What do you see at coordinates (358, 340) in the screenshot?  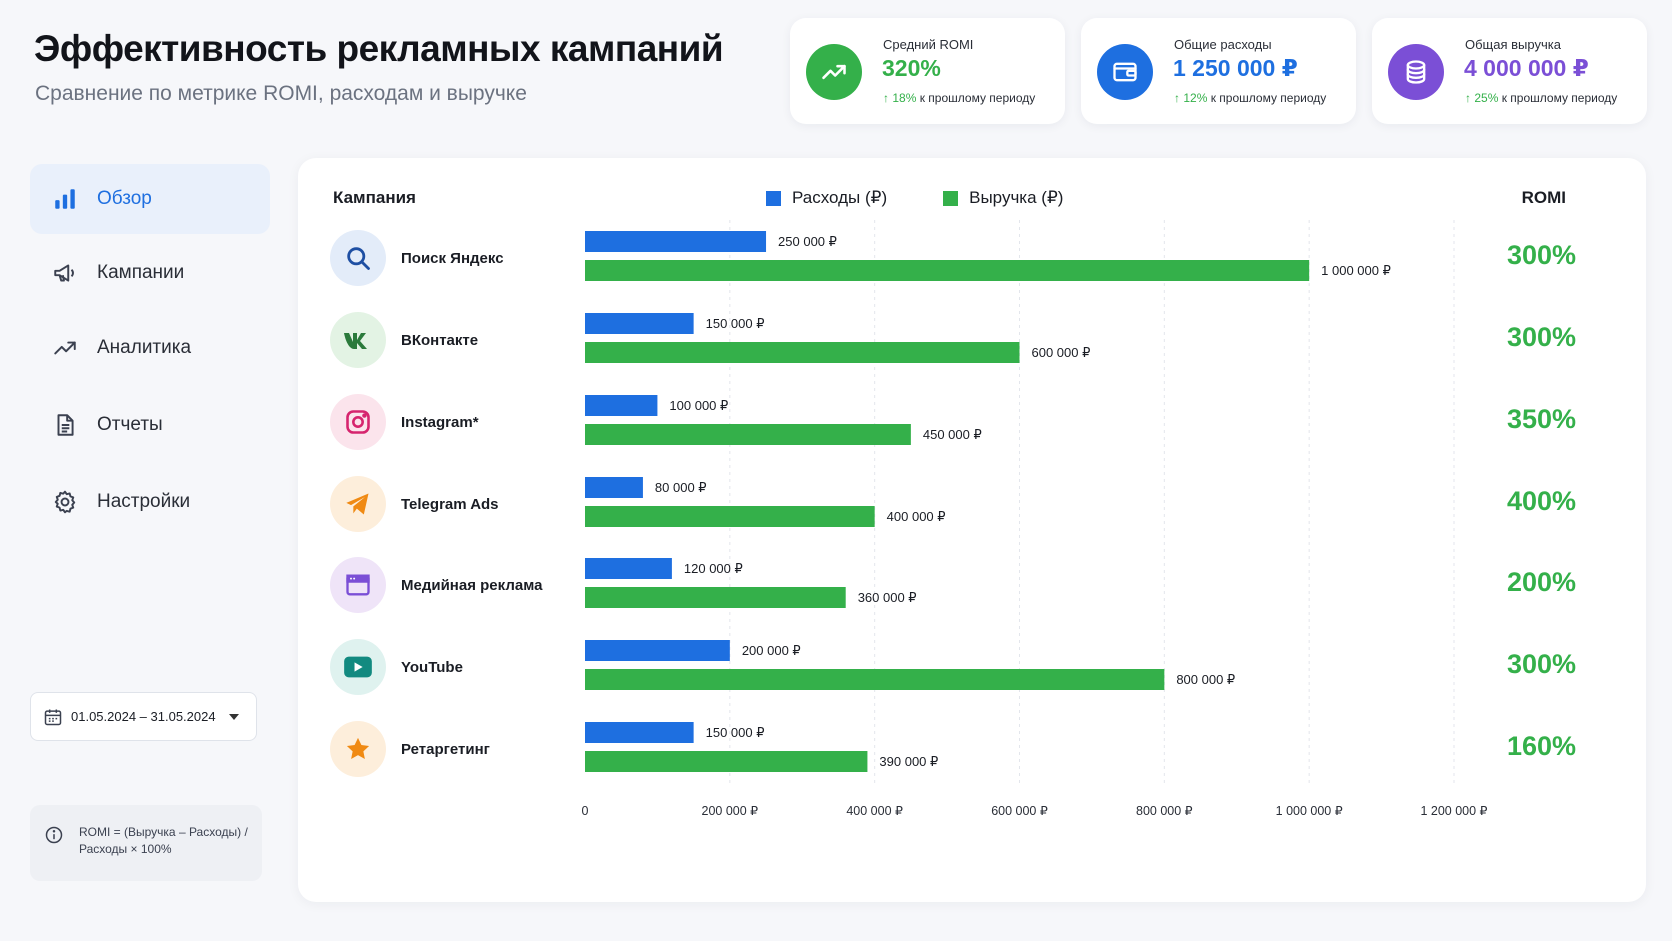 I see `vk-icon` at bounding box center [358, 340].